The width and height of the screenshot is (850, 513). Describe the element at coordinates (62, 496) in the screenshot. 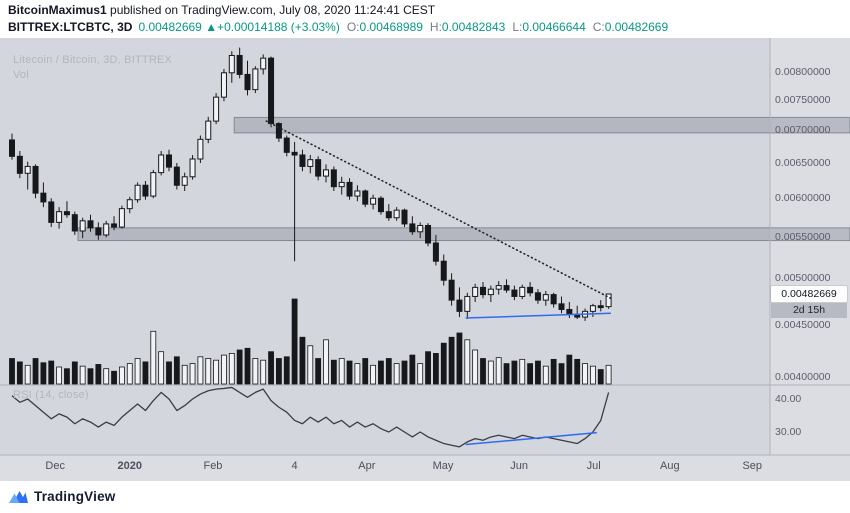

I see `tradingview-logo: TradingView` at that location.